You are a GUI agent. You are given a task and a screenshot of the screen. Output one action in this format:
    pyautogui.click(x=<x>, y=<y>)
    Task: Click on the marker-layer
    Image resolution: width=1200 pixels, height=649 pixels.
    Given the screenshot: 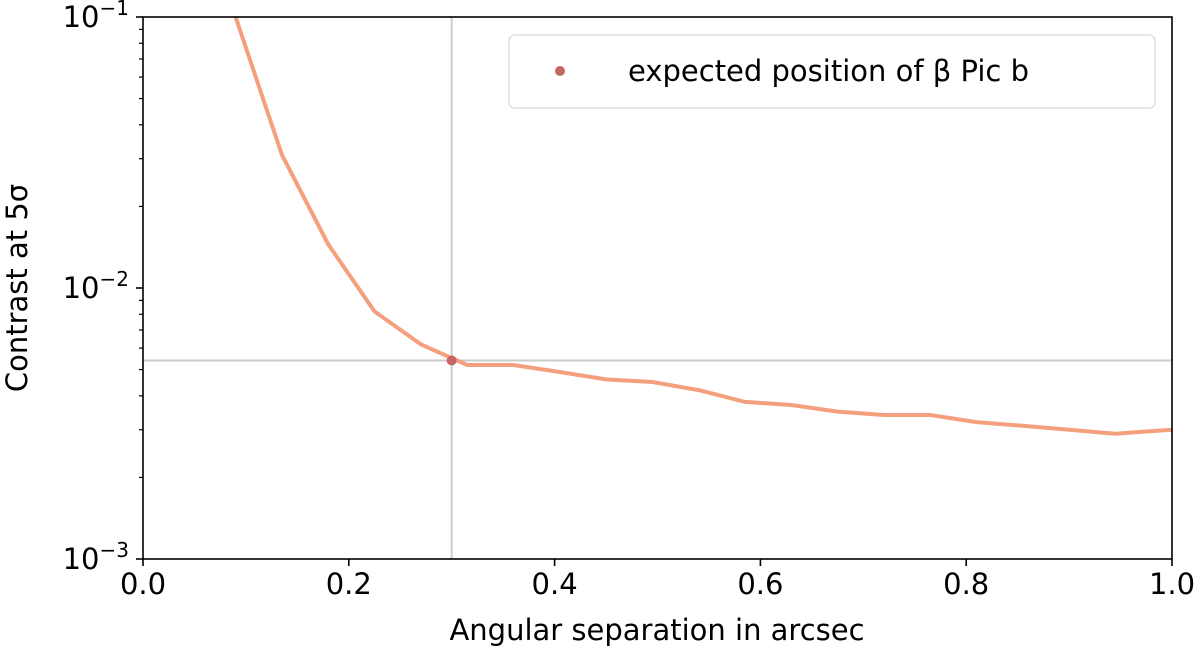 What is the action you would take?
    pyautogui.click(x=451, y=360)
    